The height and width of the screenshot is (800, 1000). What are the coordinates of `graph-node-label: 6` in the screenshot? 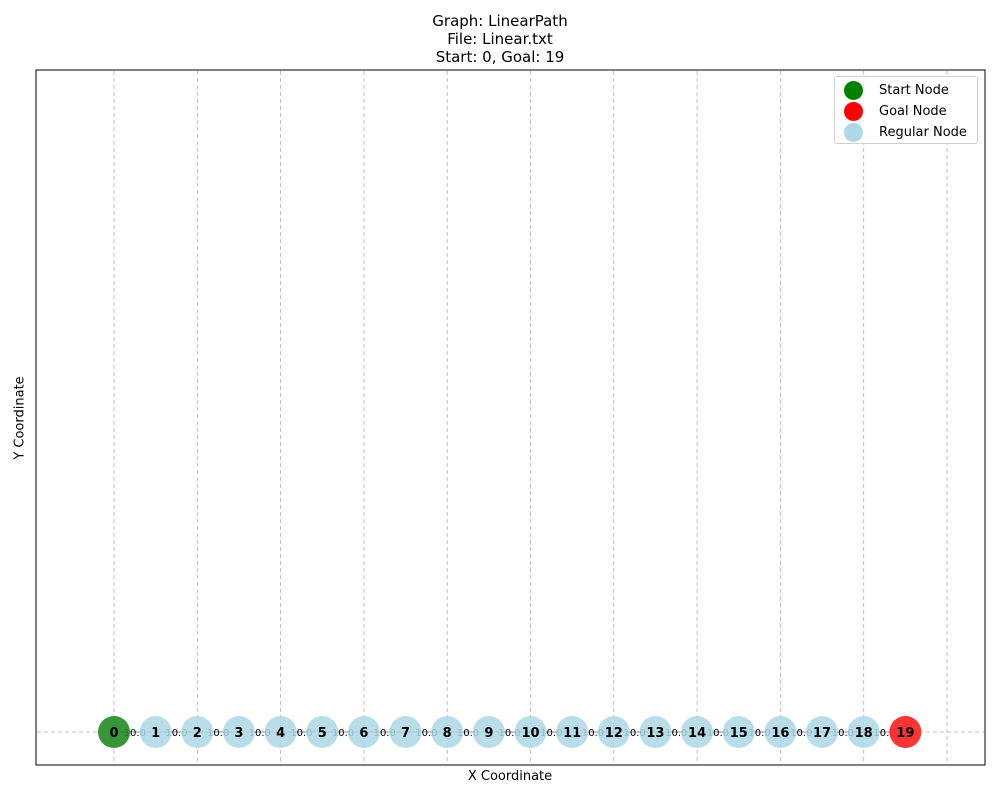 It's located at (363, 733).